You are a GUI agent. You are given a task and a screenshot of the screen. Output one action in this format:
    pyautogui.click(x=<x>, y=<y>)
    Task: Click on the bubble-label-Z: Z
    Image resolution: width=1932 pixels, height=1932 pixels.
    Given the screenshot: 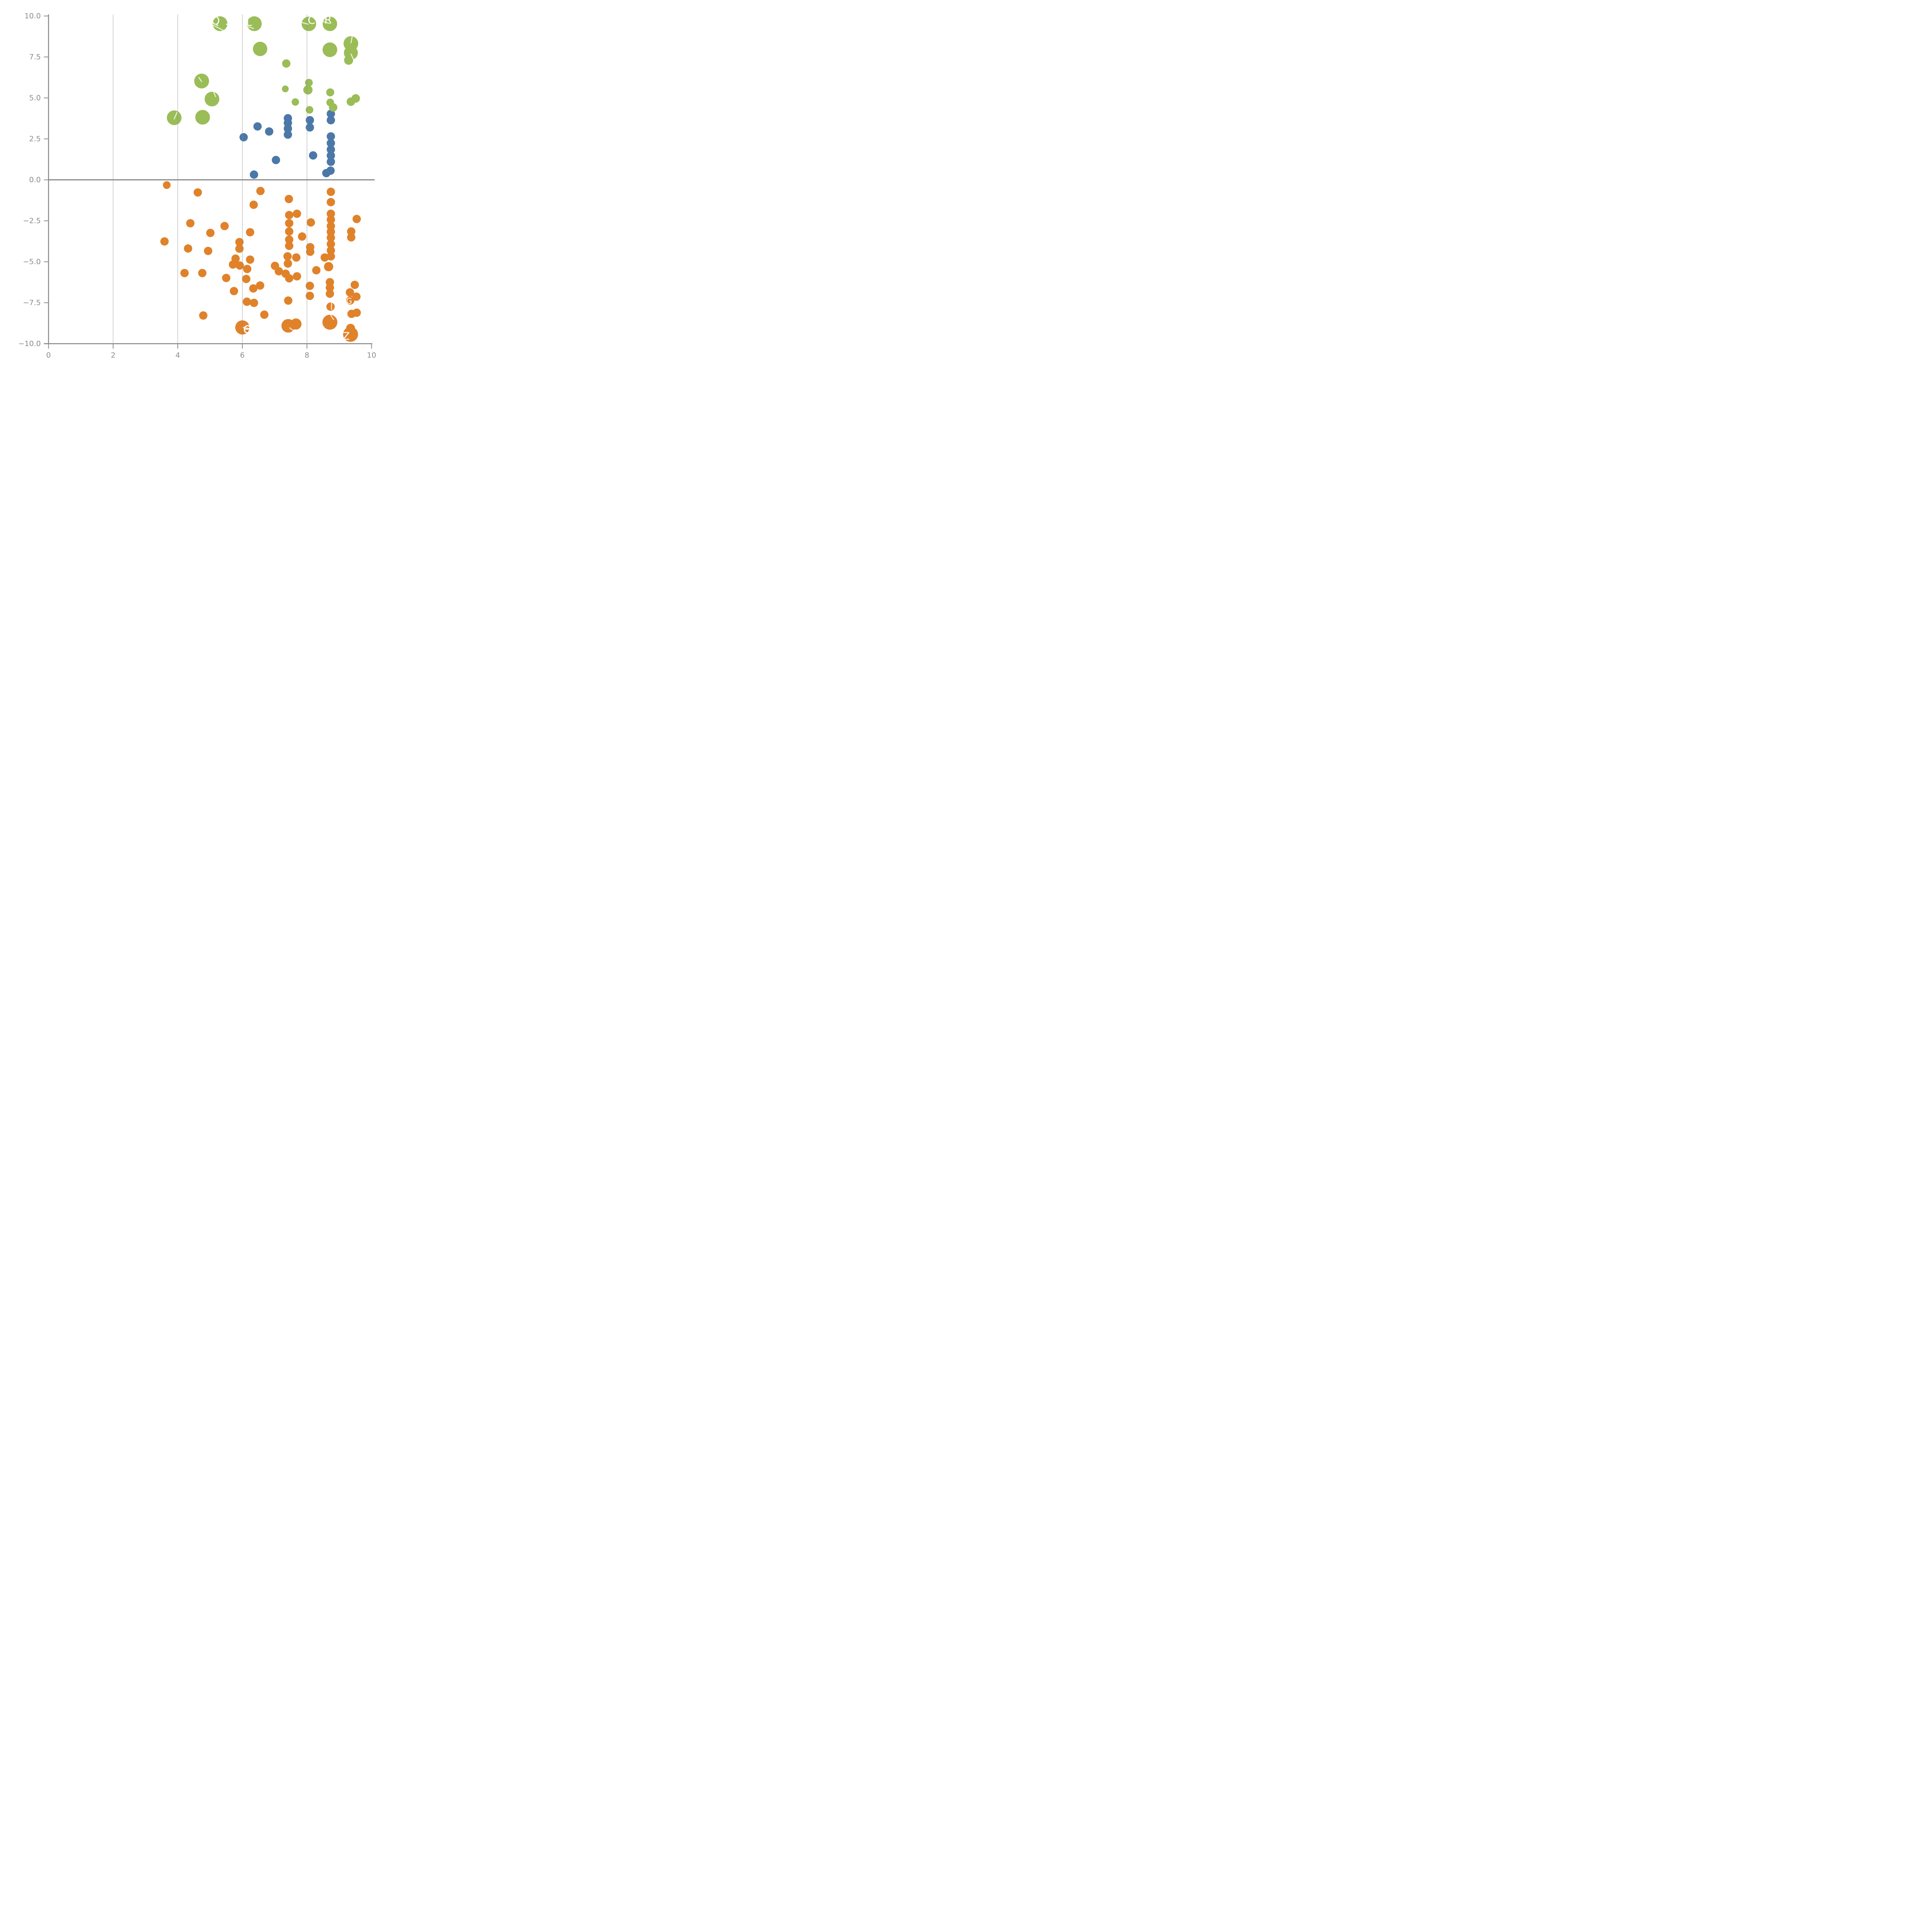 What is the action you would take?
    pyautogui.click(x=346, y=336)
    